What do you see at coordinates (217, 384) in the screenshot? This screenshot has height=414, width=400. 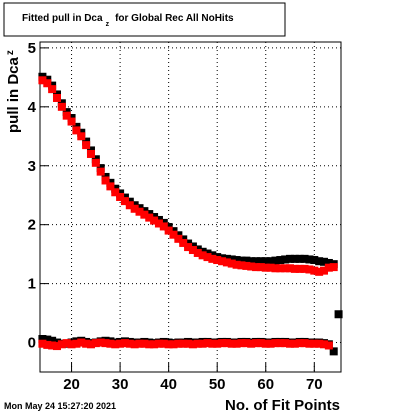 I see `x-tick-label: 50` at bounding box center [217, 384].